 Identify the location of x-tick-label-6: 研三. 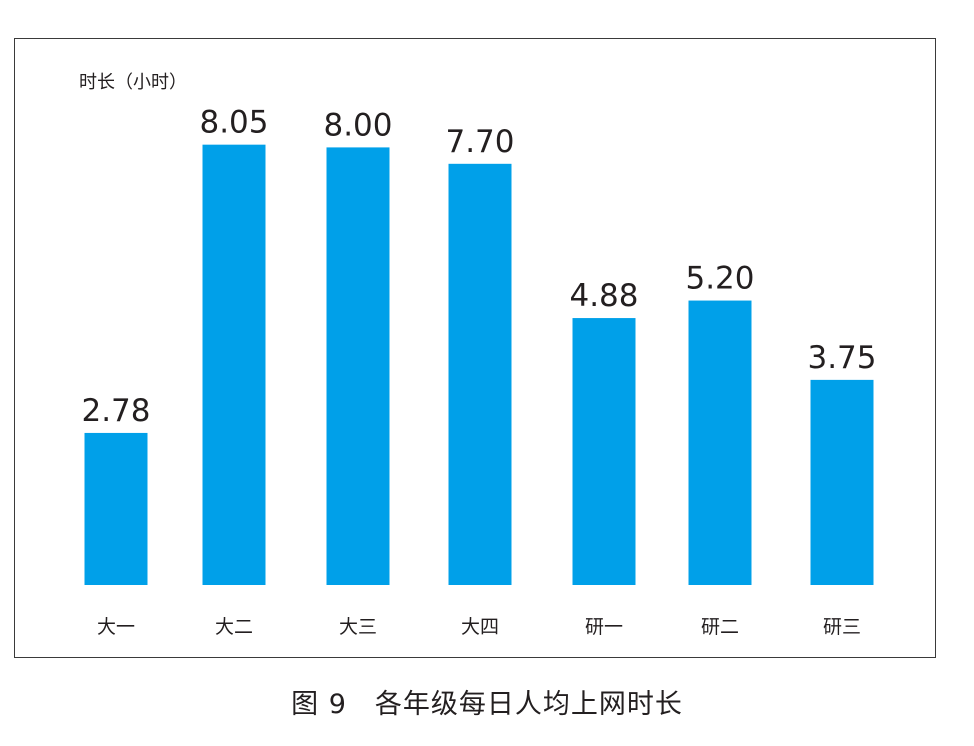
(842, 627).